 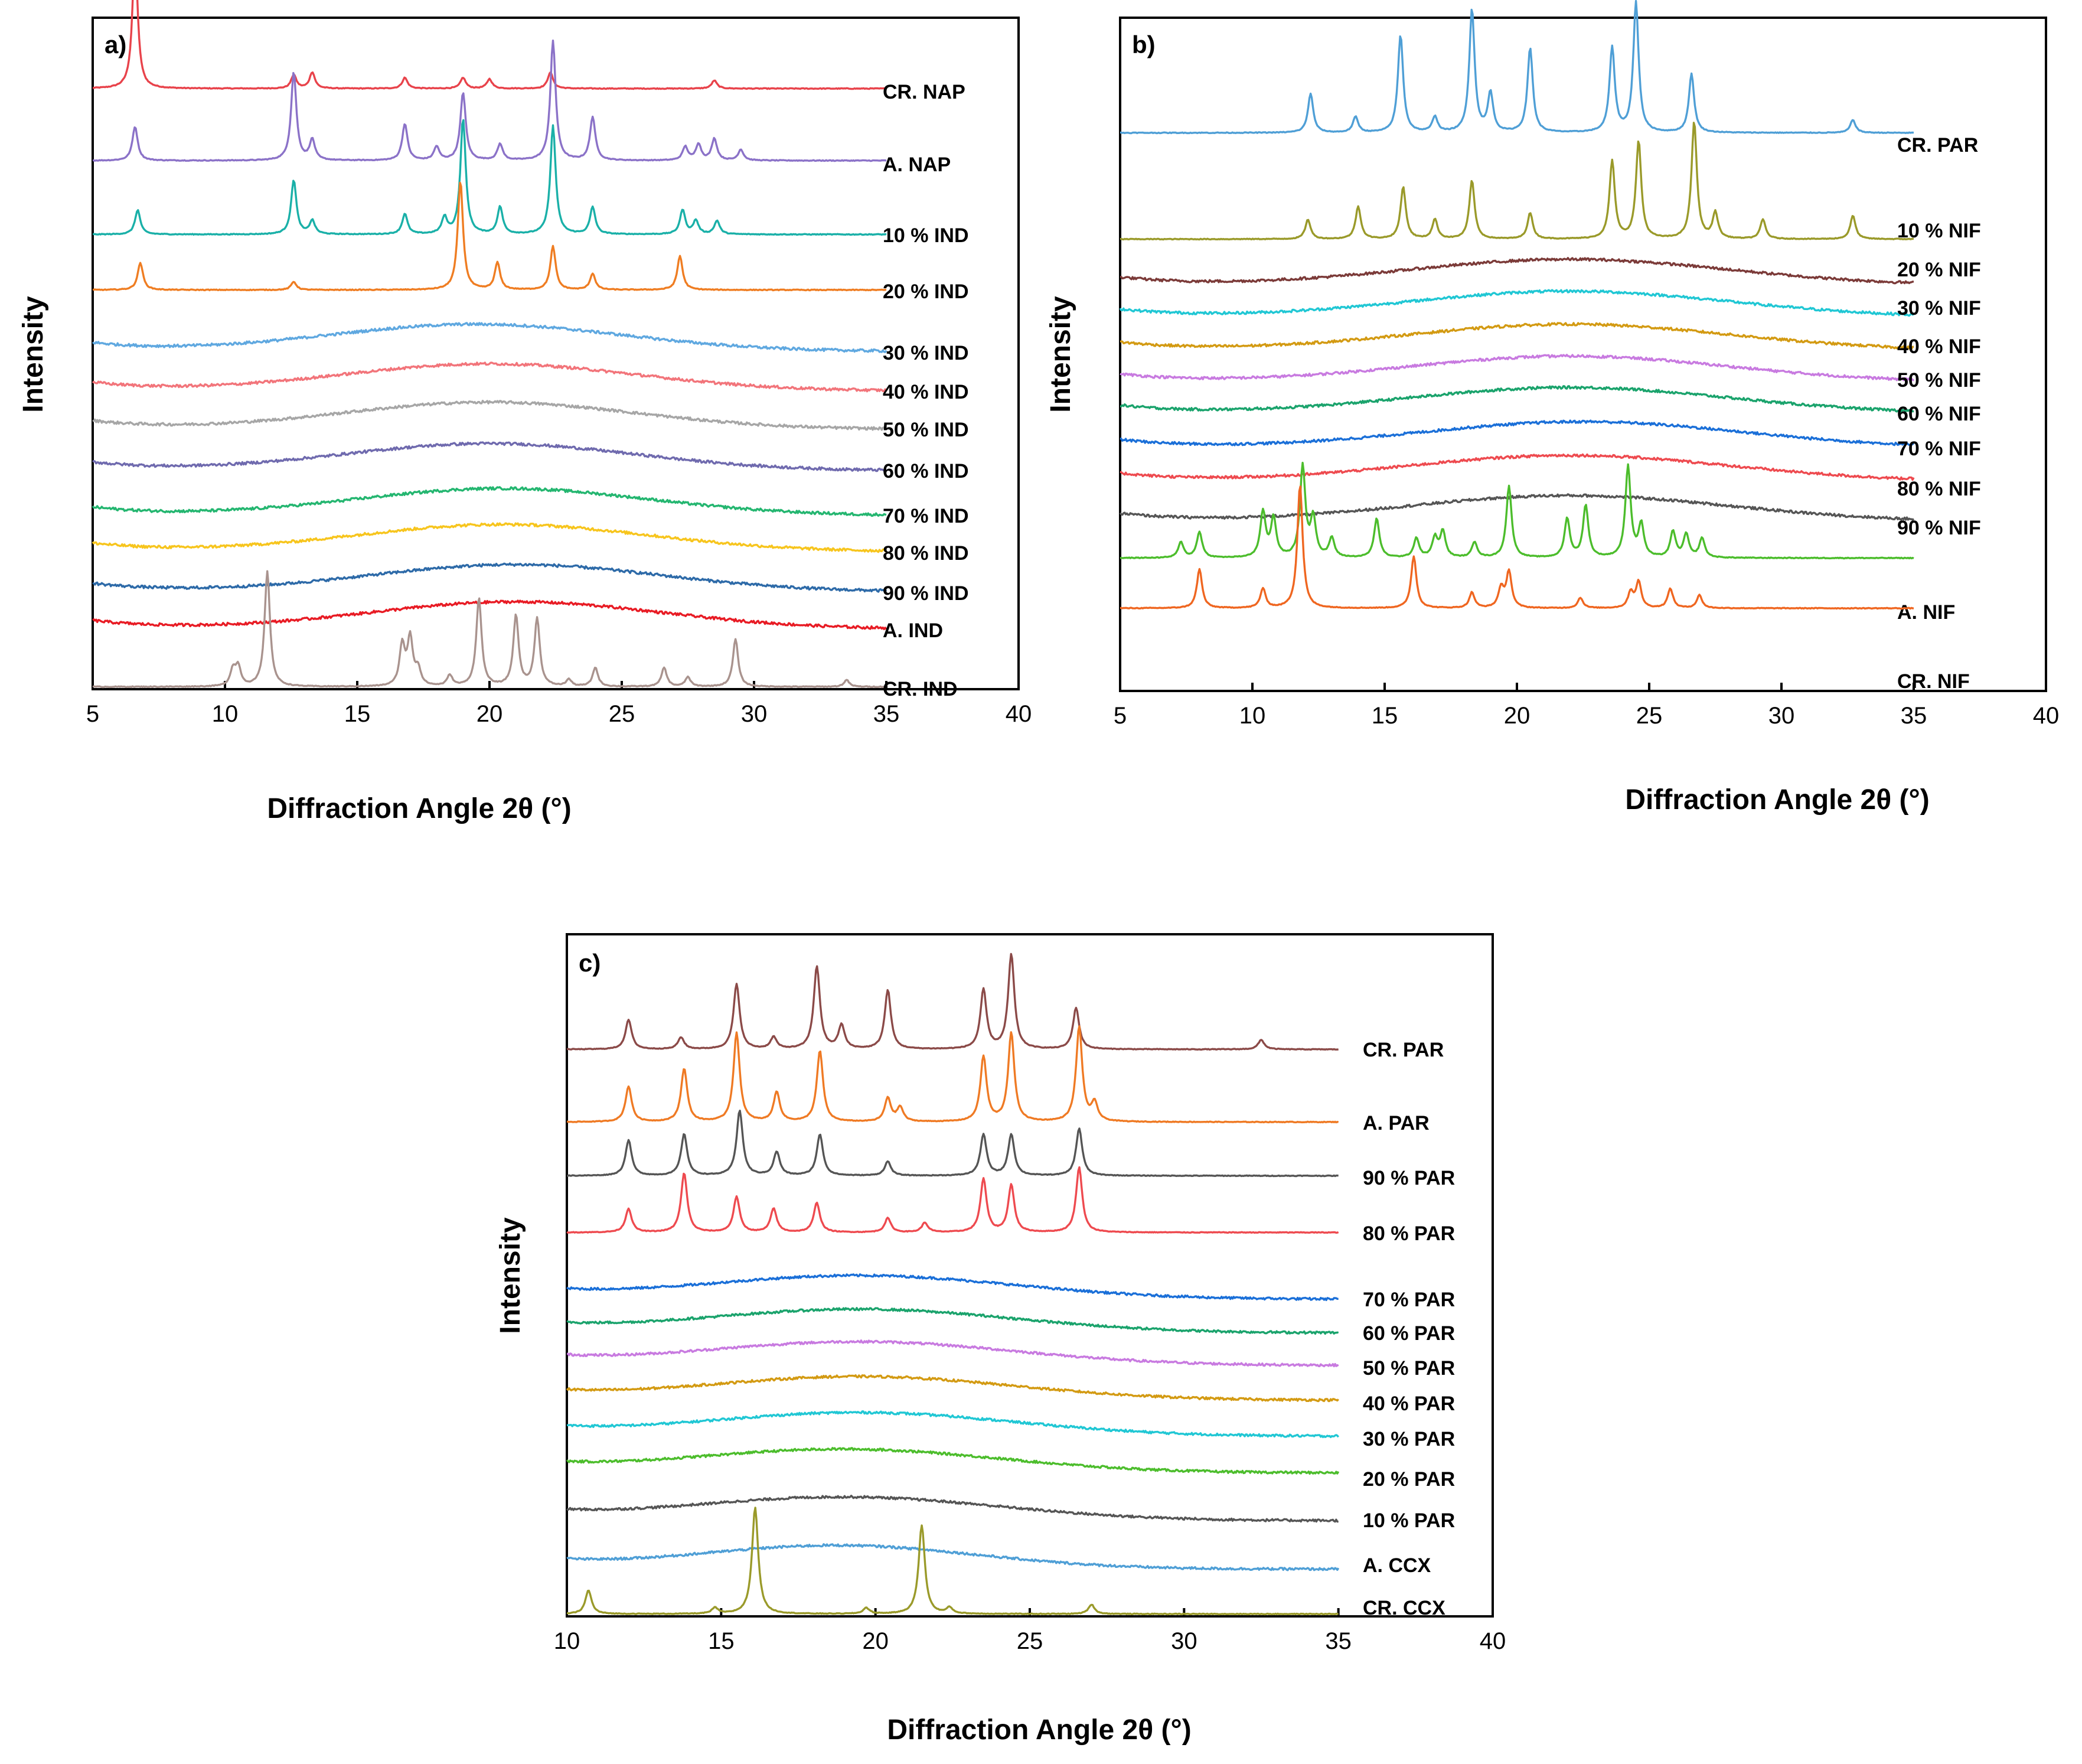 I want to click on series-label: 30 % NIF, so click(x=1939, y=308).